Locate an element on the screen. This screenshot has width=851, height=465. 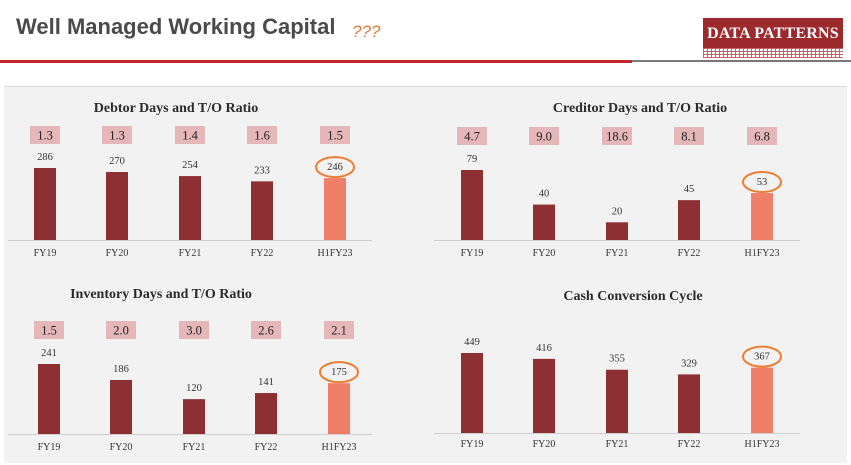
data-label: 449 is located at coordinates (472, 342).